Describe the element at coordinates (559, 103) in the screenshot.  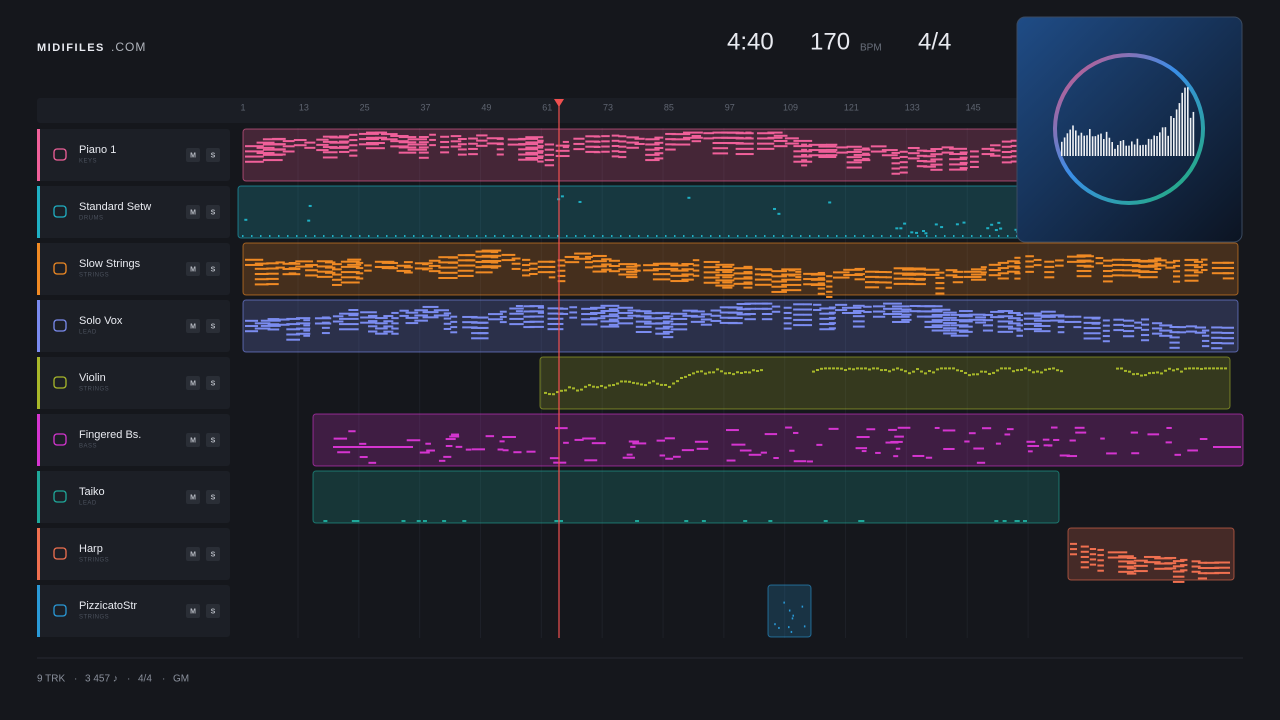
I see `playhead-handle` at that location.